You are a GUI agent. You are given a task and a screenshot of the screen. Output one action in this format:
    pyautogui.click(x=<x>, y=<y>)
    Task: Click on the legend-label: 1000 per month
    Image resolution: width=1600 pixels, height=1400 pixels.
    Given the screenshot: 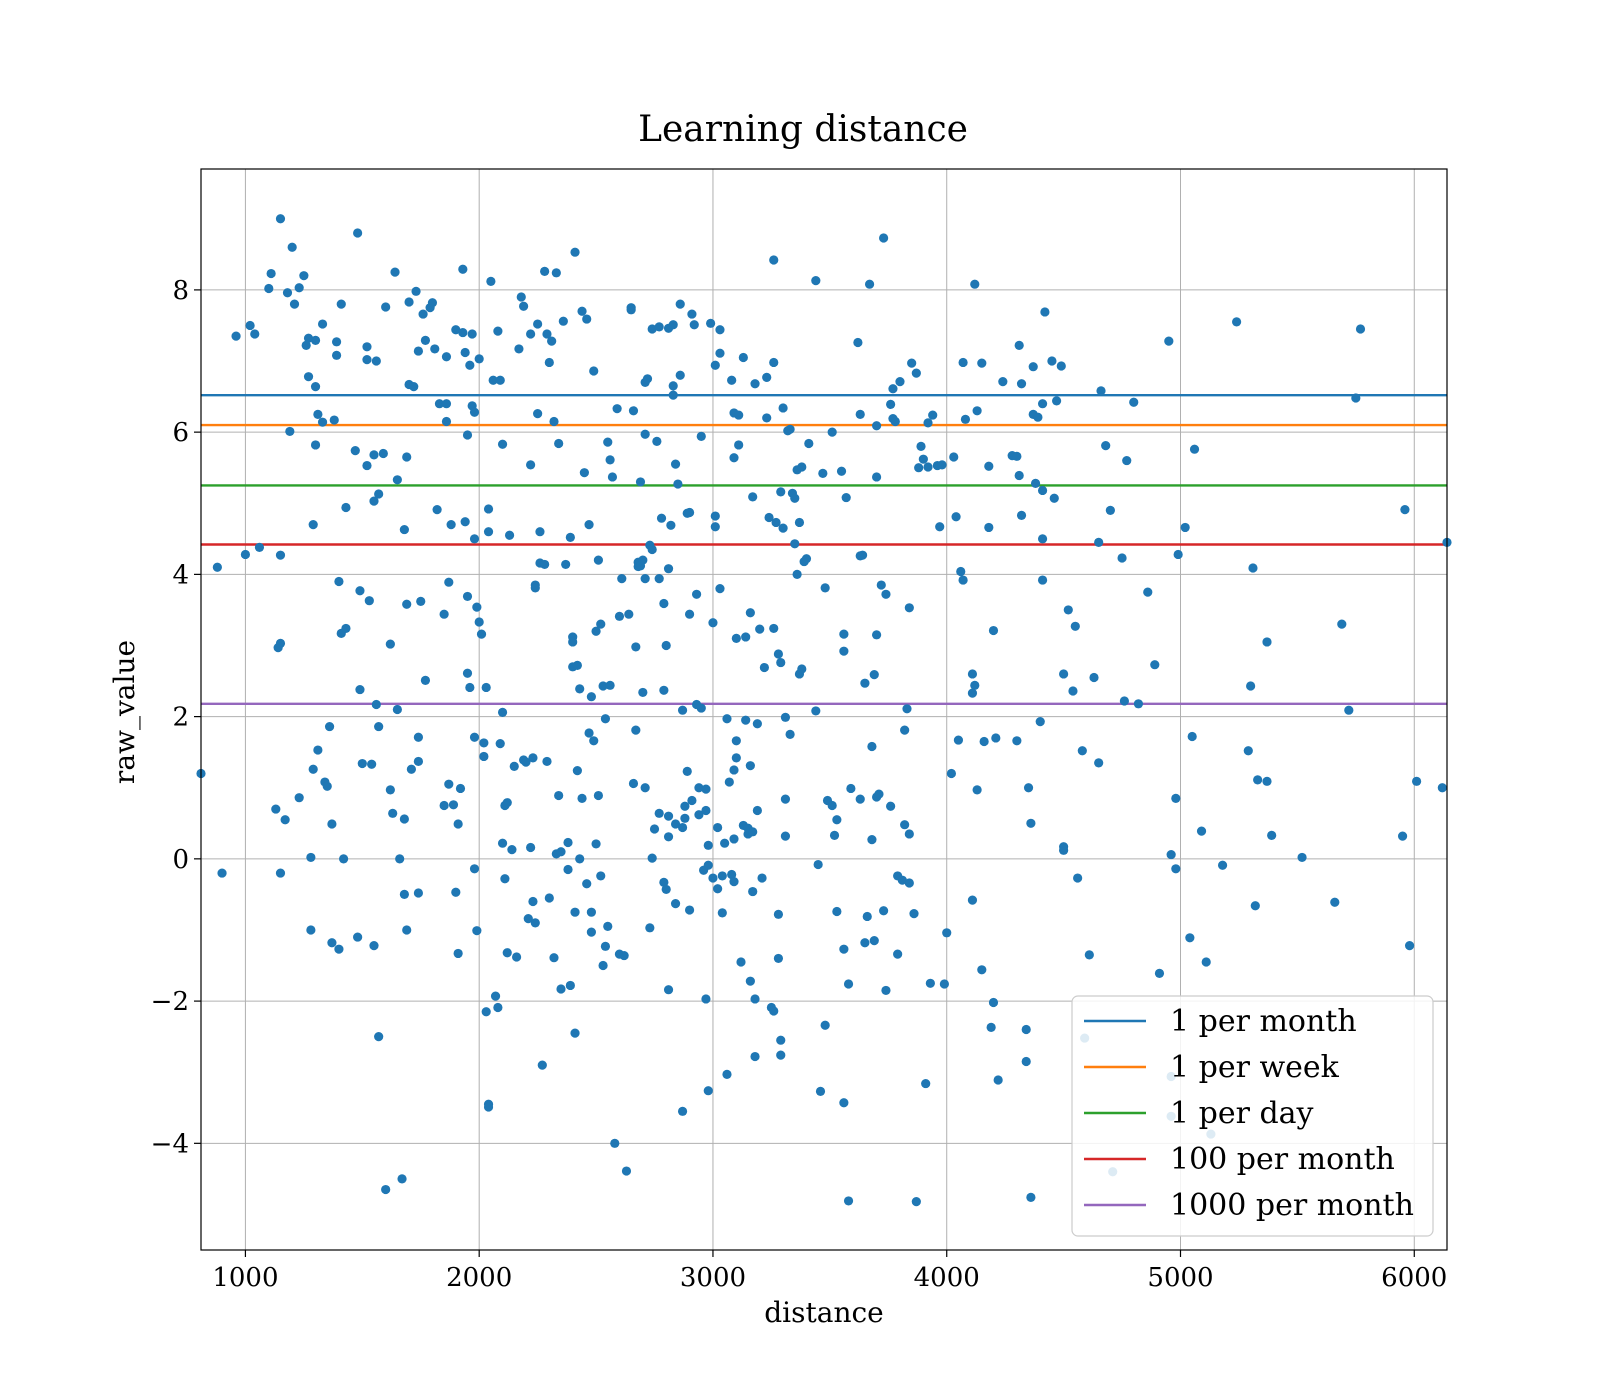 What is the action you would take?
    pyautogui.click(x=1292, y=1205)
    